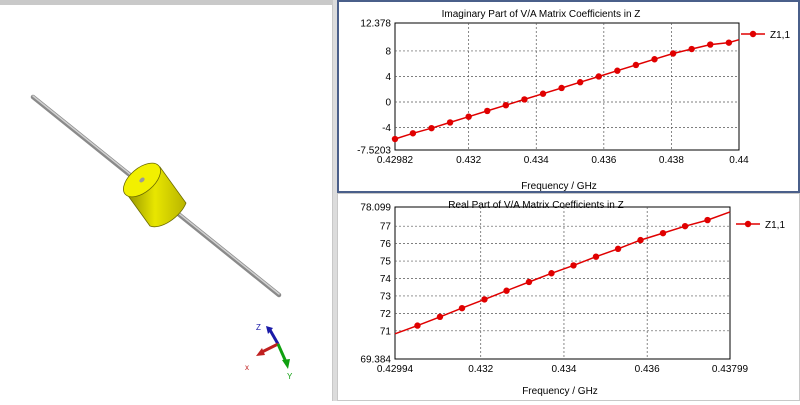 The image size is (800, 405). Describe the element at coordinates (386, 314) in the screenshot. I see `y-tick-label: 72` at that location.